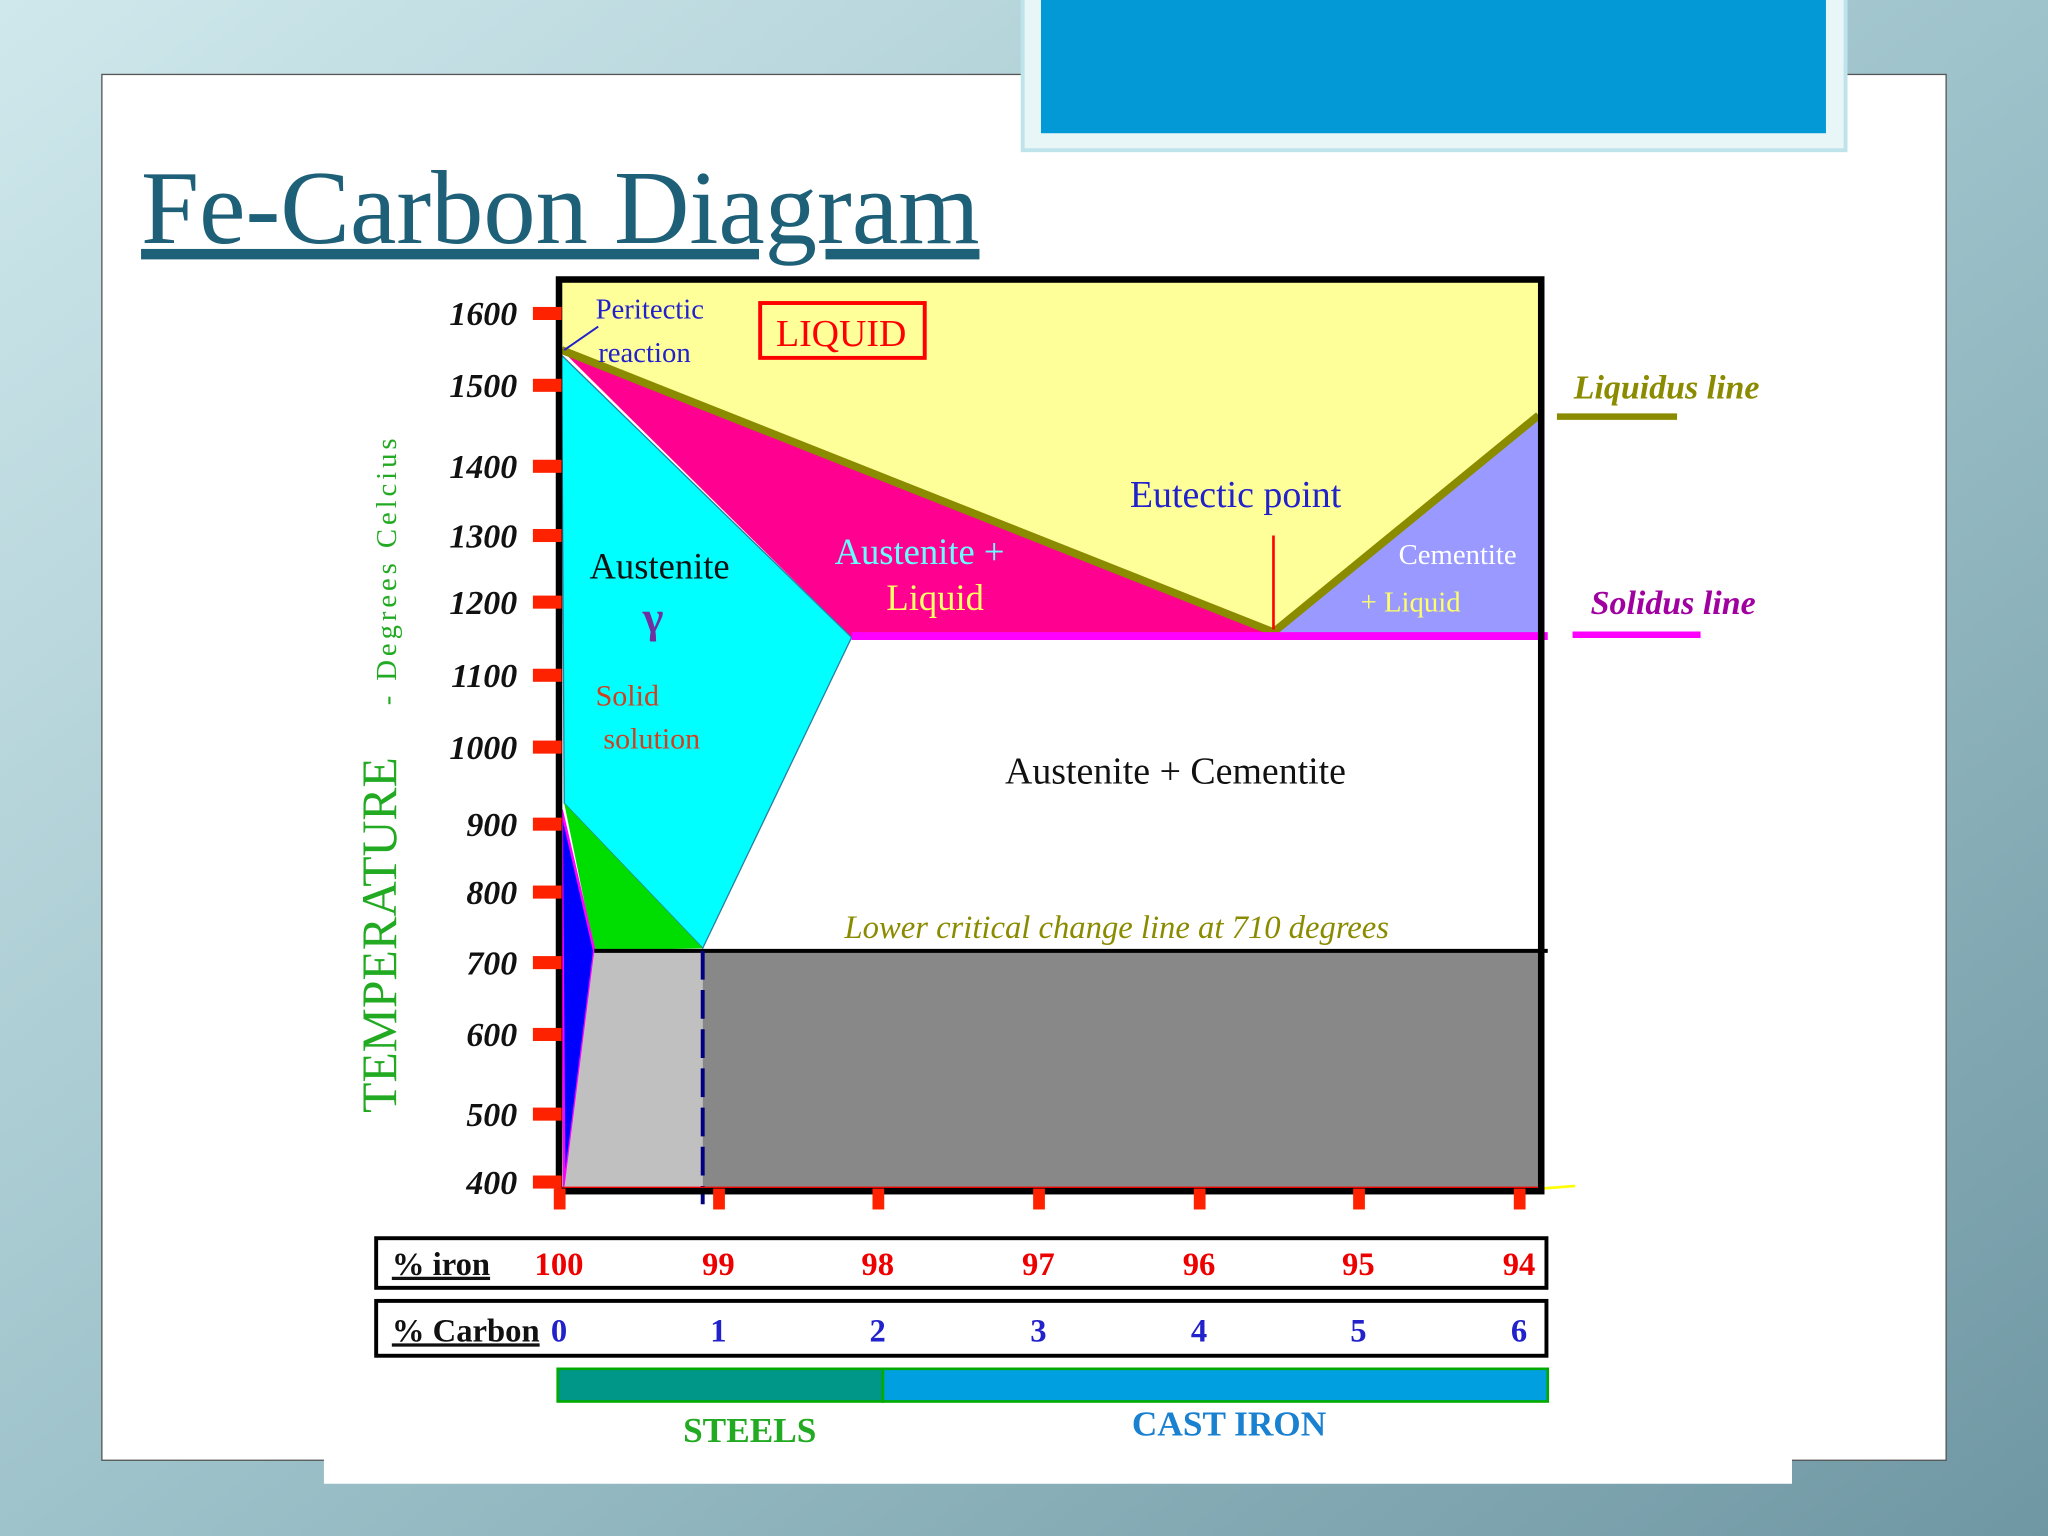  Describe the element at coordinates (1199, 1265) in the screenshot. I see `table-cell: 96` at that location.